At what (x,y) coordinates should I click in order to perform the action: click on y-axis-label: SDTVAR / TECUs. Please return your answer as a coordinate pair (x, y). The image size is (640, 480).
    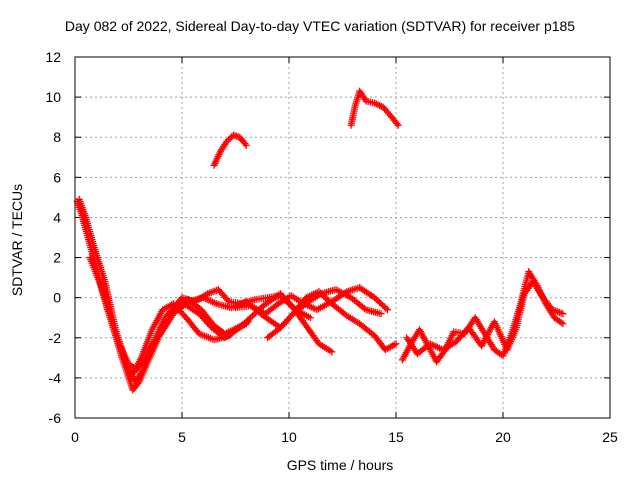
    Looking at the image, I should click on (17, 240).